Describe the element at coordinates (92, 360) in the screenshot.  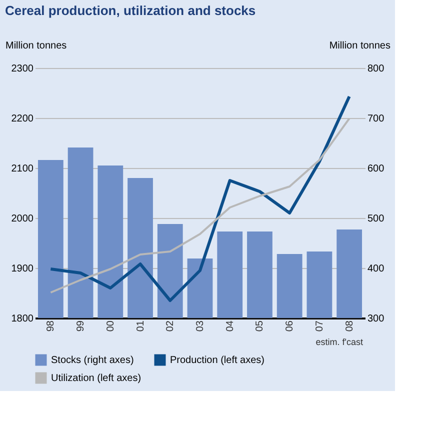
I see `legend-label: Stocks (right axes)` at that location.